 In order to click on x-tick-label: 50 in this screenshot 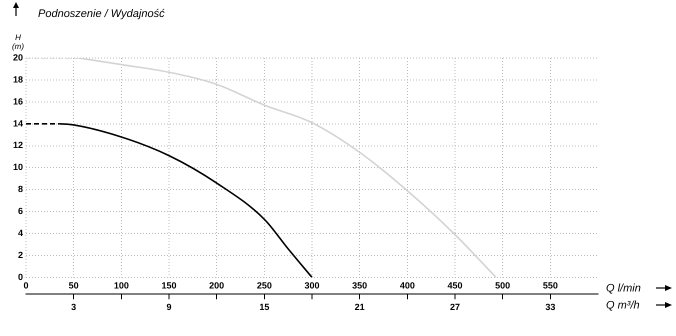, I will do `click(73, 285)`.